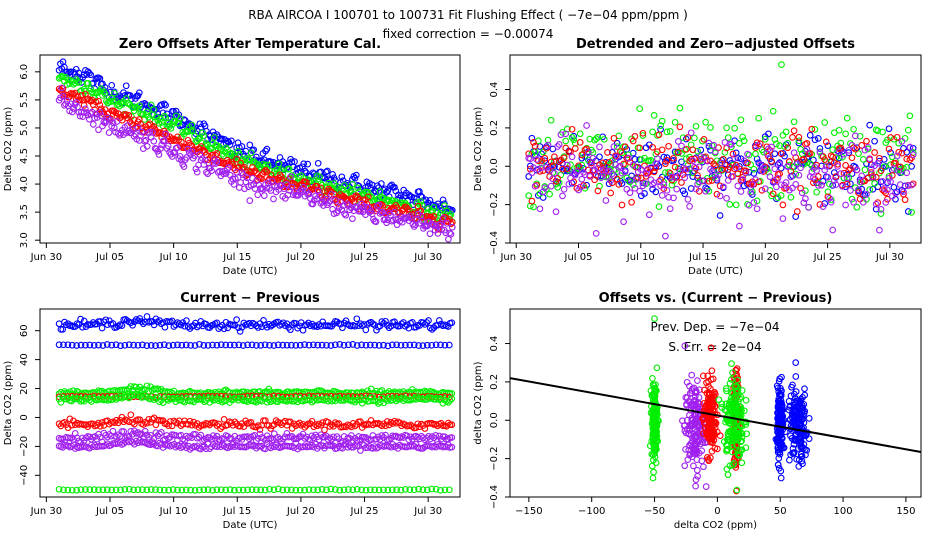  Describe the element at coordinates (24, 330) in the screenshot. I see `y-tick-label: 60` at that location.